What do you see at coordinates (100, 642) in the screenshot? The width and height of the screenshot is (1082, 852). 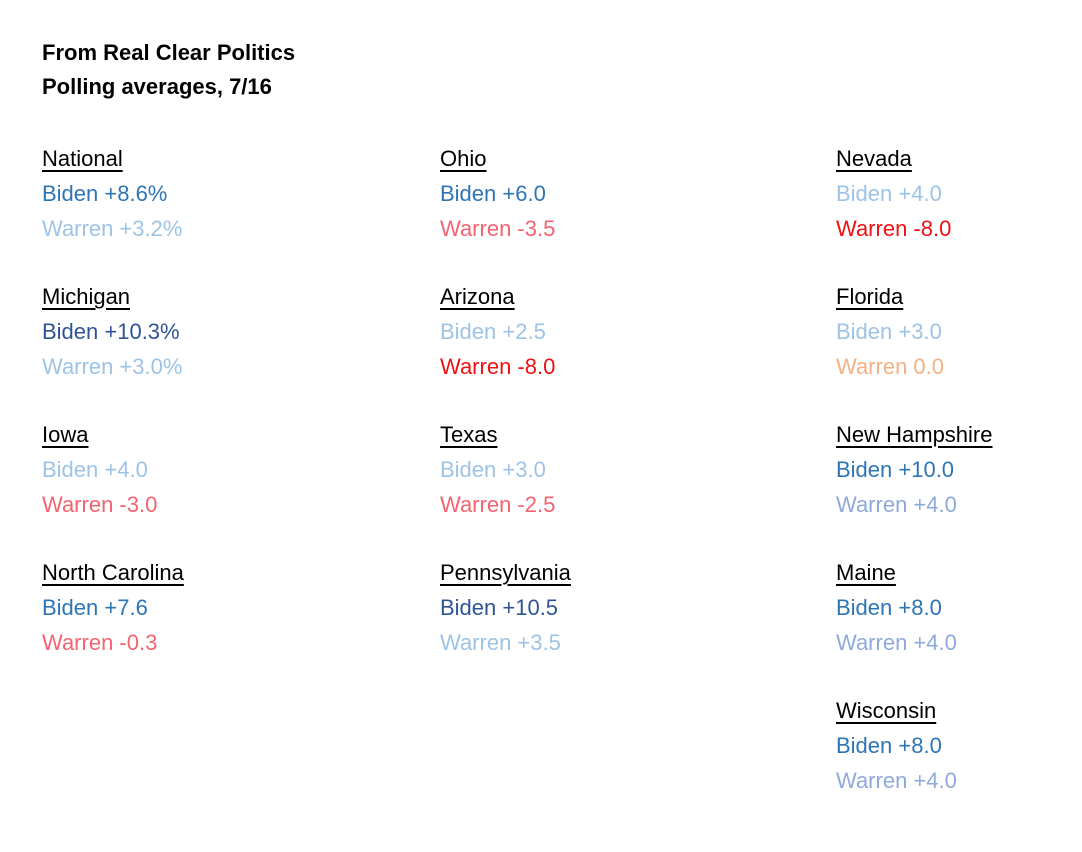 I see `warren-poll-line: Warren -0.3` at bounding box center [100, 642].